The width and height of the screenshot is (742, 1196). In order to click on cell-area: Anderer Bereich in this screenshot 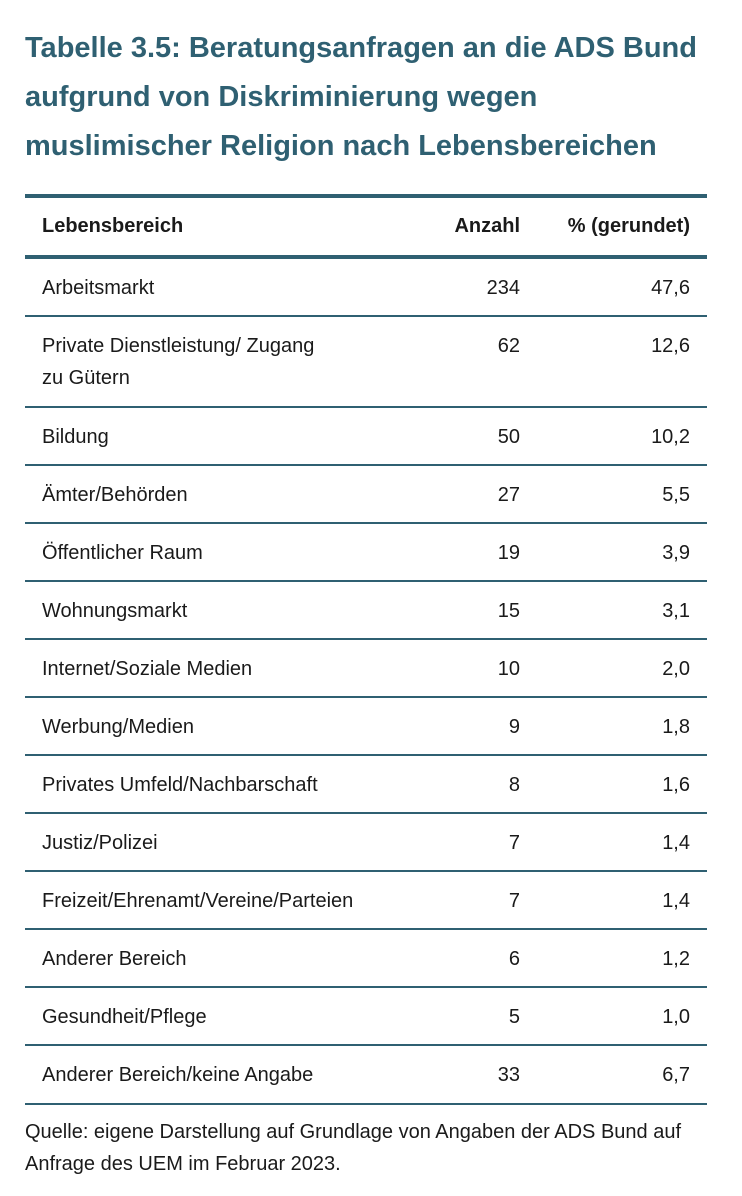, I will do `click(114, 959)`.